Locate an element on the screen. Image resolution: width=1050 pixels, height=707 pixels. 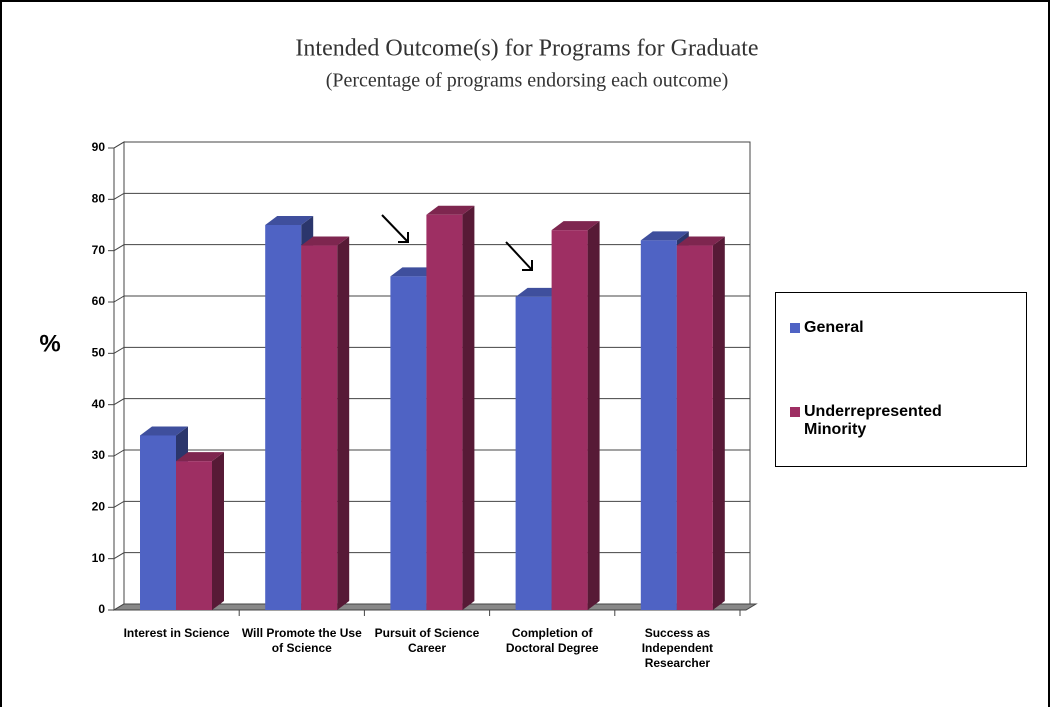
side-wall is located at coordinates (119, 376).